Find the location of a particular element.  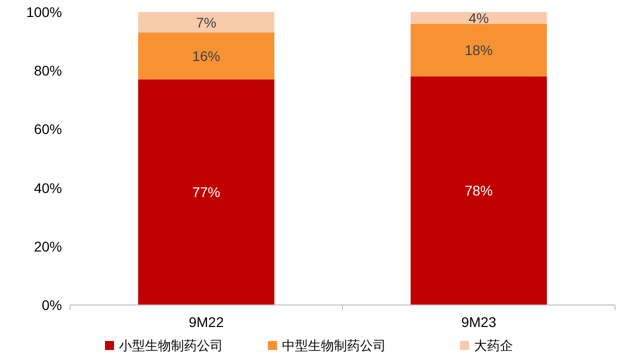

data-label: 77% is located at coordinates (206, 192).